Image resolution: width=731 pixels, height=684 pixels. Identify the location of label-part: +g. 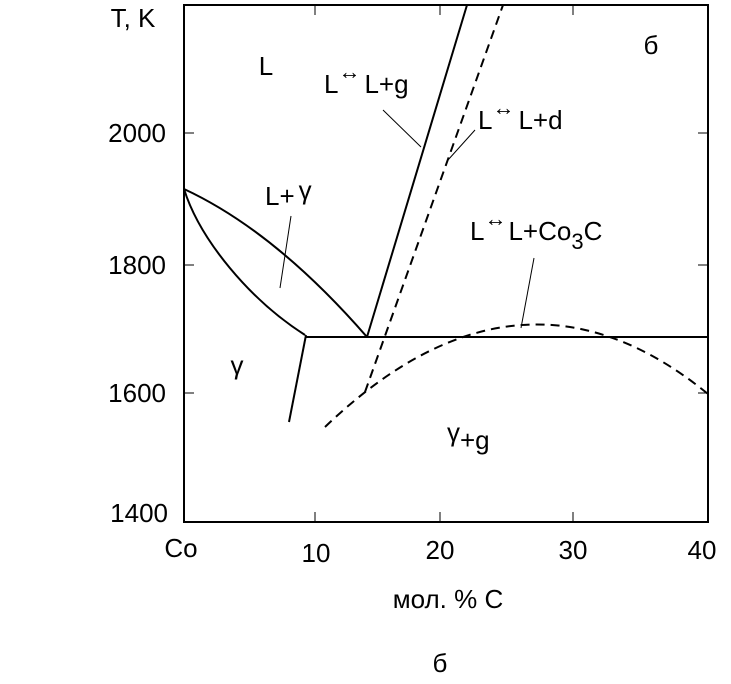
(475, 440).